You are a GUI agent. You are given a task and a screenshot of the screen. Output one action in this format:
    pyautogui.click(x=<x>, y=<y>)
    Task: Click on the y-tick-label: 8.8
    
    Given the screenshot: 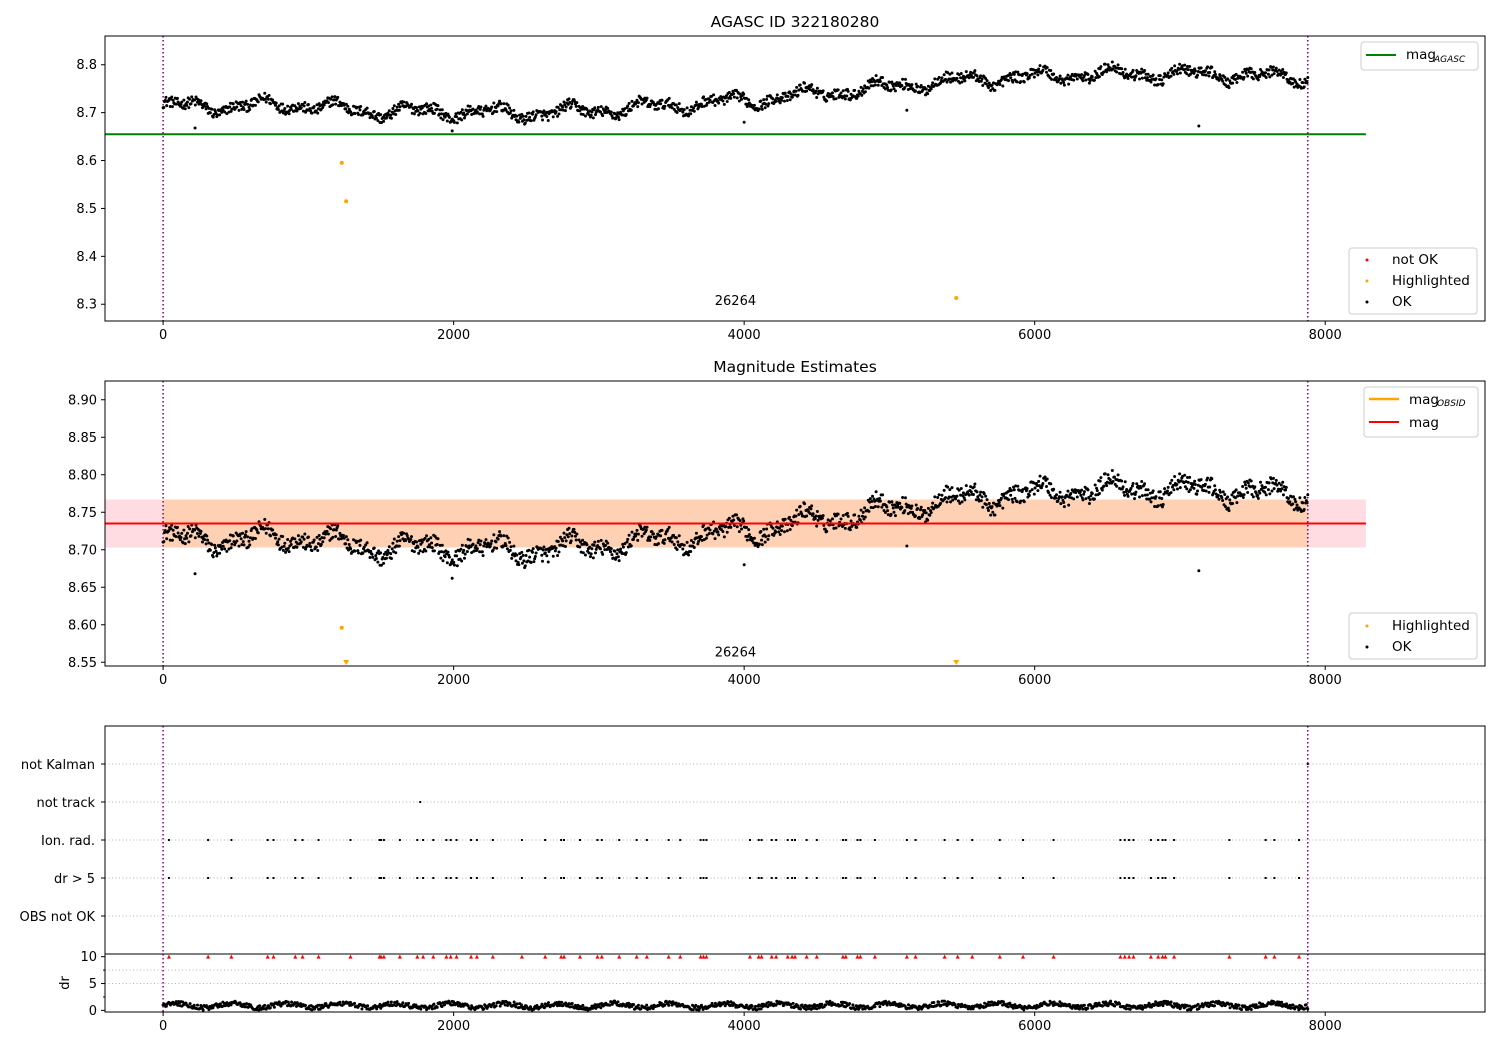 What is the action you would take?
    pyautogui.click(x=86, y=65)
    